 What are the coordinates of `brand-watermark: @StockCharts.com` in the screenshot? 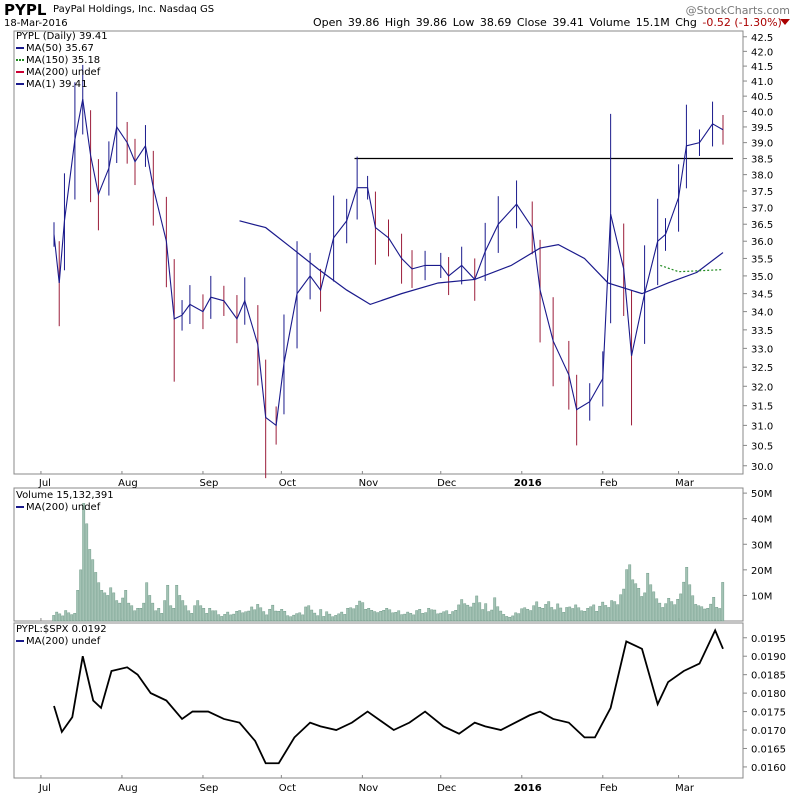 It's located at (738, 10).